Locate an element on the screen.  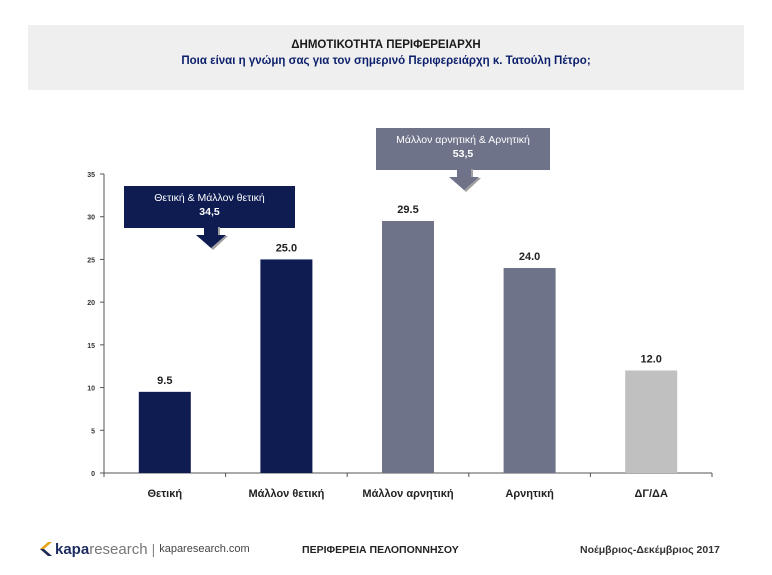
category-label: Μάλλον θετική is located at coordinates (286, 494).